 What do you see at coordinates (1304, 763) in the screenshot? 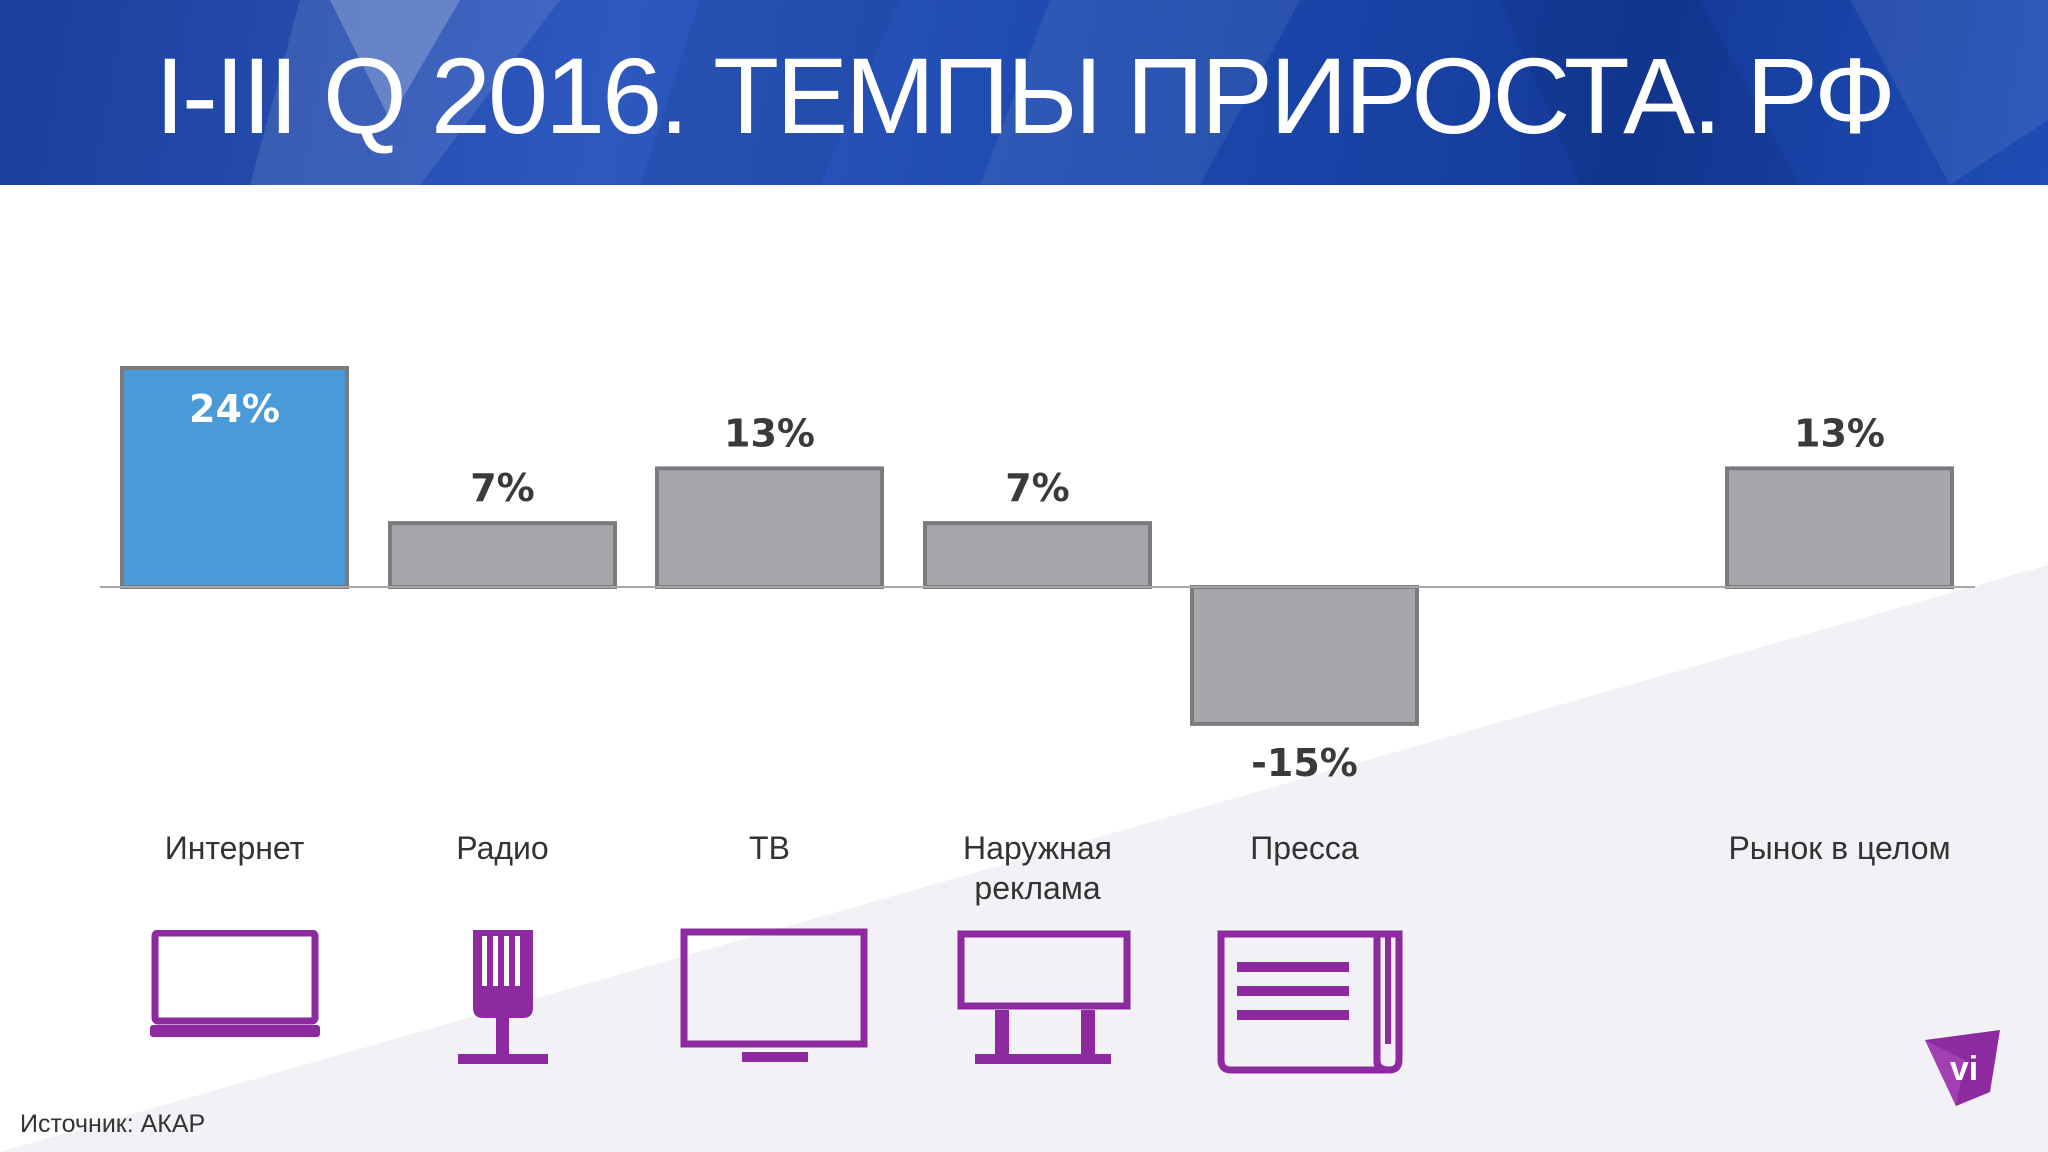
I see `data-label-5: -15%` at bounding box center [1304, 763].